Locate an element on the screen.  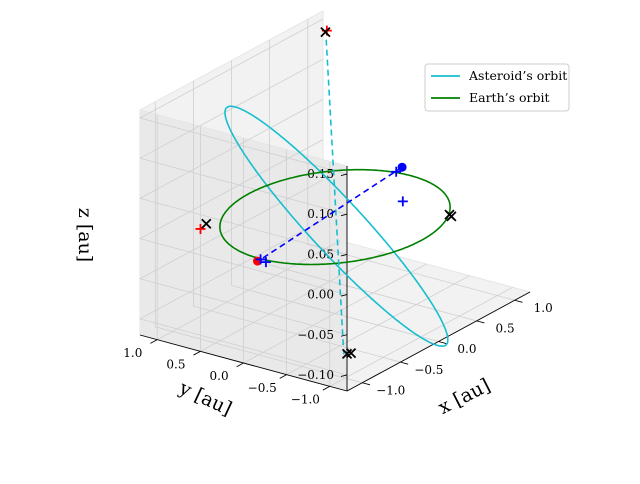
y-tick-label-3: 0.5 is located at coordinates (175, 365).